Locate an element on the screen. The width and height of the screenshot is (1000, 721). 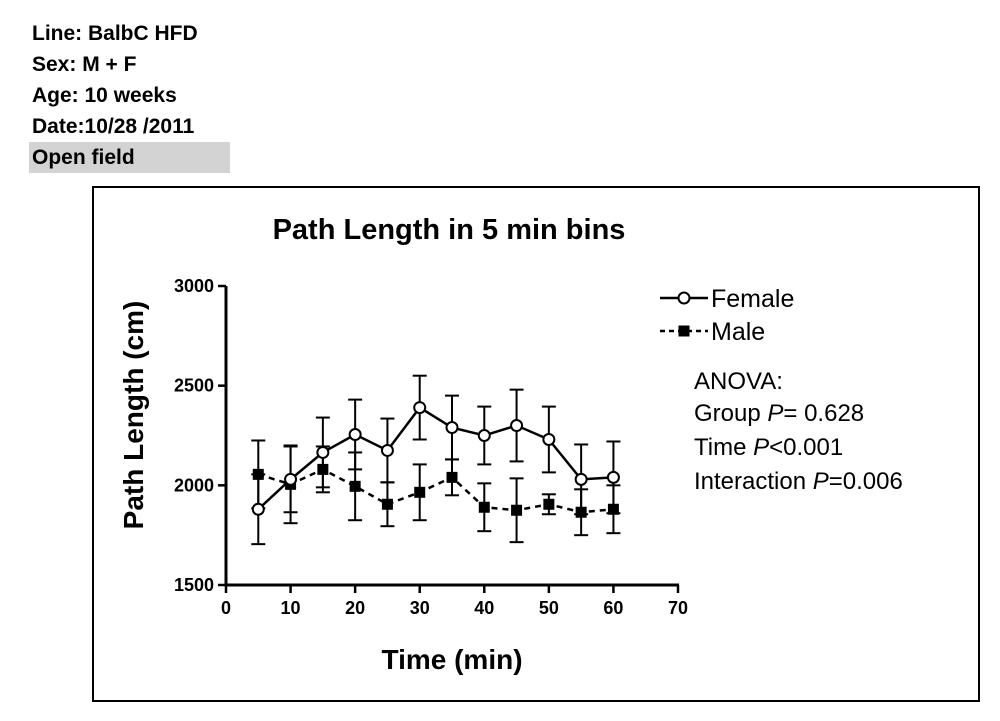
x-tick-label: 20 is located at coordinates (355, 608).